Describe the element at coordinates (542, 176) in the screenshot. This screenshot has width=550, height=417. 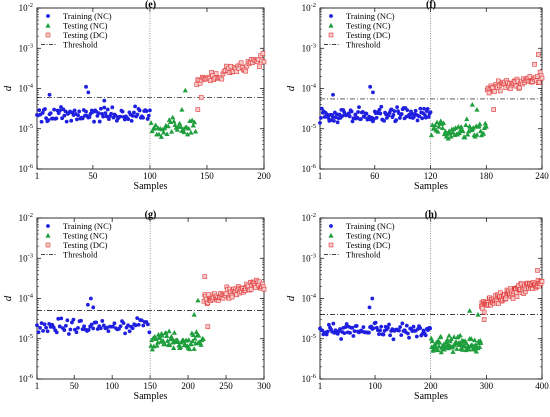
I see `x-tick-label: 240` at that location.